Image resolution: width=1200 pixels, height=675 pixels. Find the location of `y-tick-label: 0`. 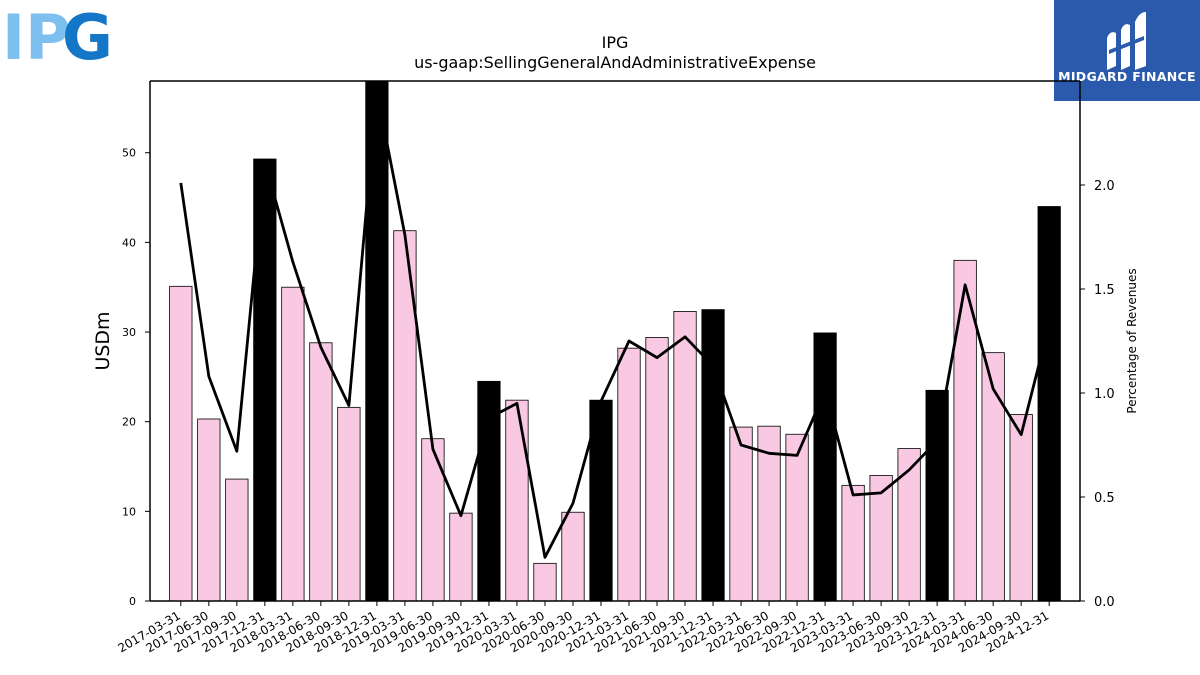

y-tick-label: 0 is located at coordinates (132, 601).